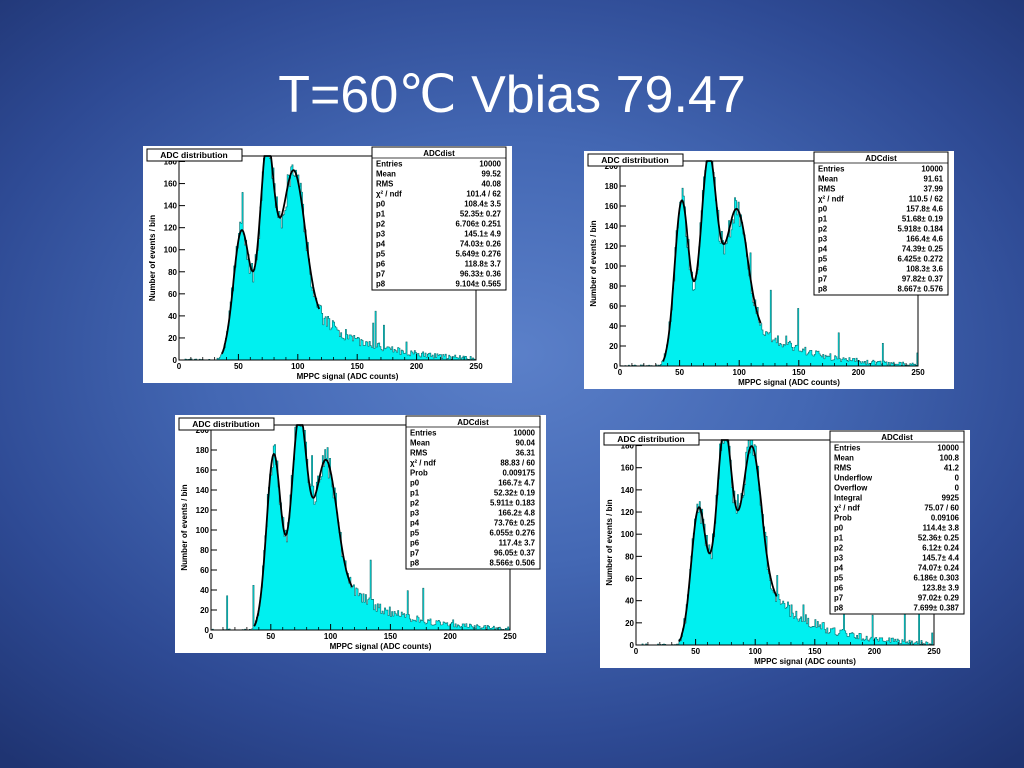 The image size is (1024, 768). Describe the element at coordinates (939, 538) in the screenshot. I see `stats-value: 52.36± 0.25` at that location.